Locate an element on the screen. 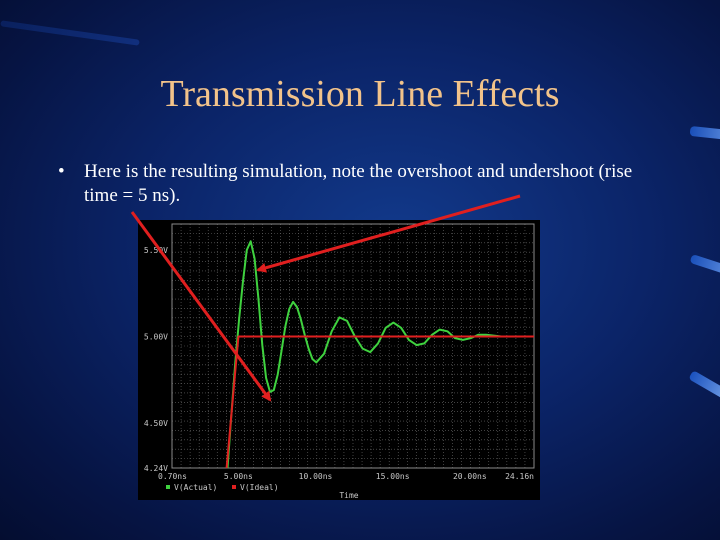  x-tick-label: 15.00ns is located at coordinates (393, 476).